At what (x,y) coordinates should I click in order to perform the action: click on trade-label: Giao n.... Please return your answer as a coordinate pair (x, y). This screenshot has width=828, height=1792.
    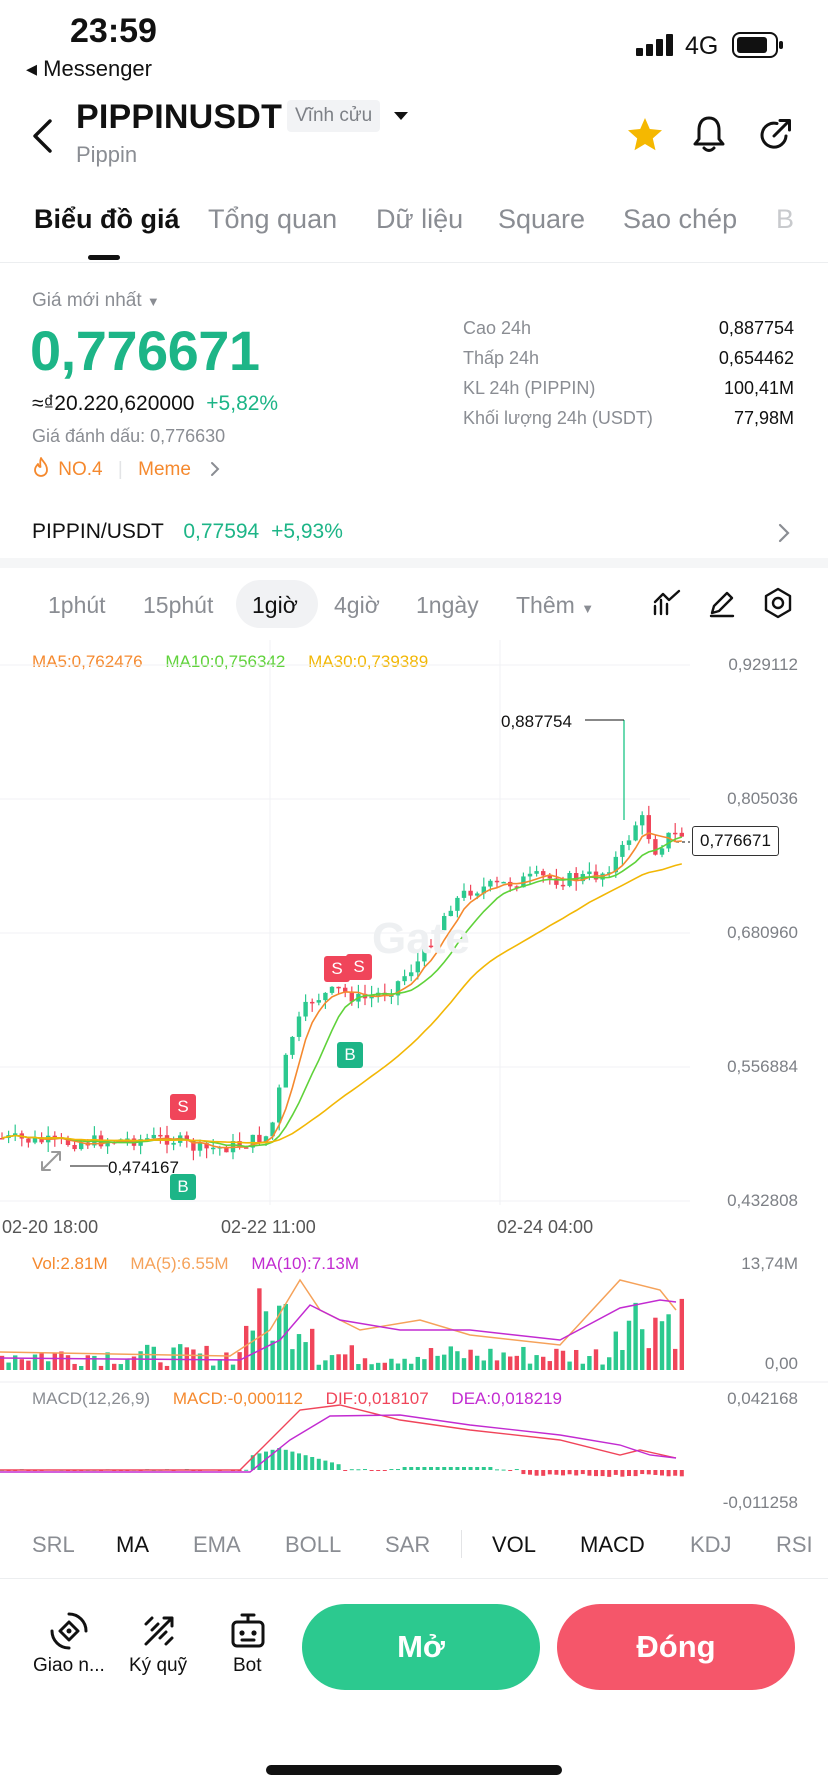
    Looking at the image, I should click on (69, 1665).